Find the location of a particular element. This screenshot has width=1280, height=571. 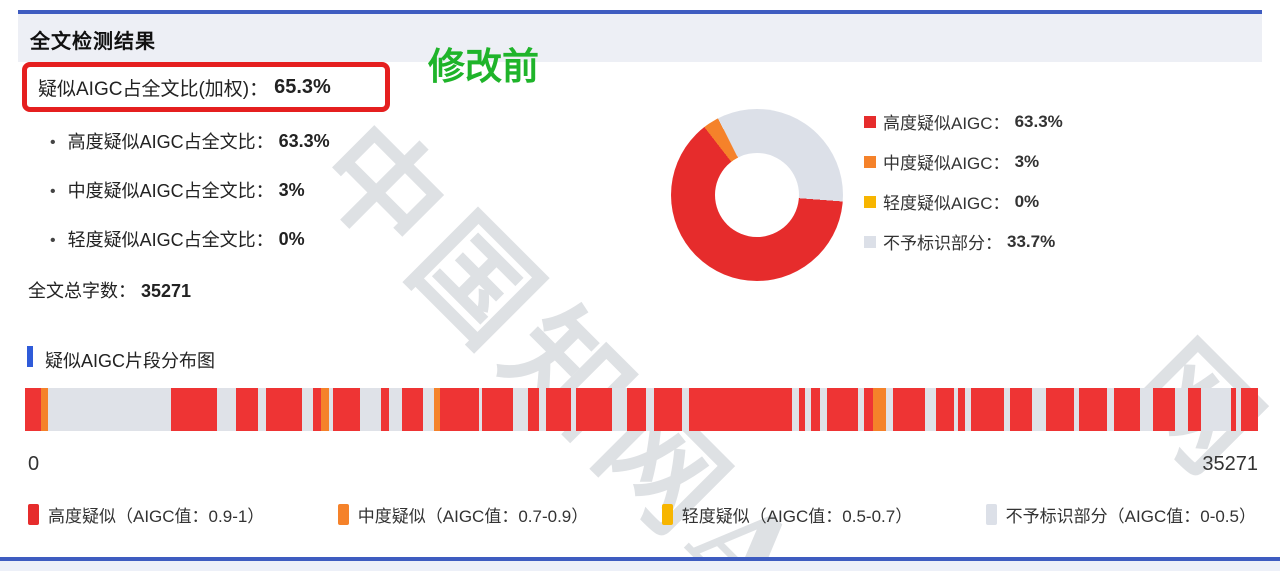

header-band is located at coordinates (640, 38).